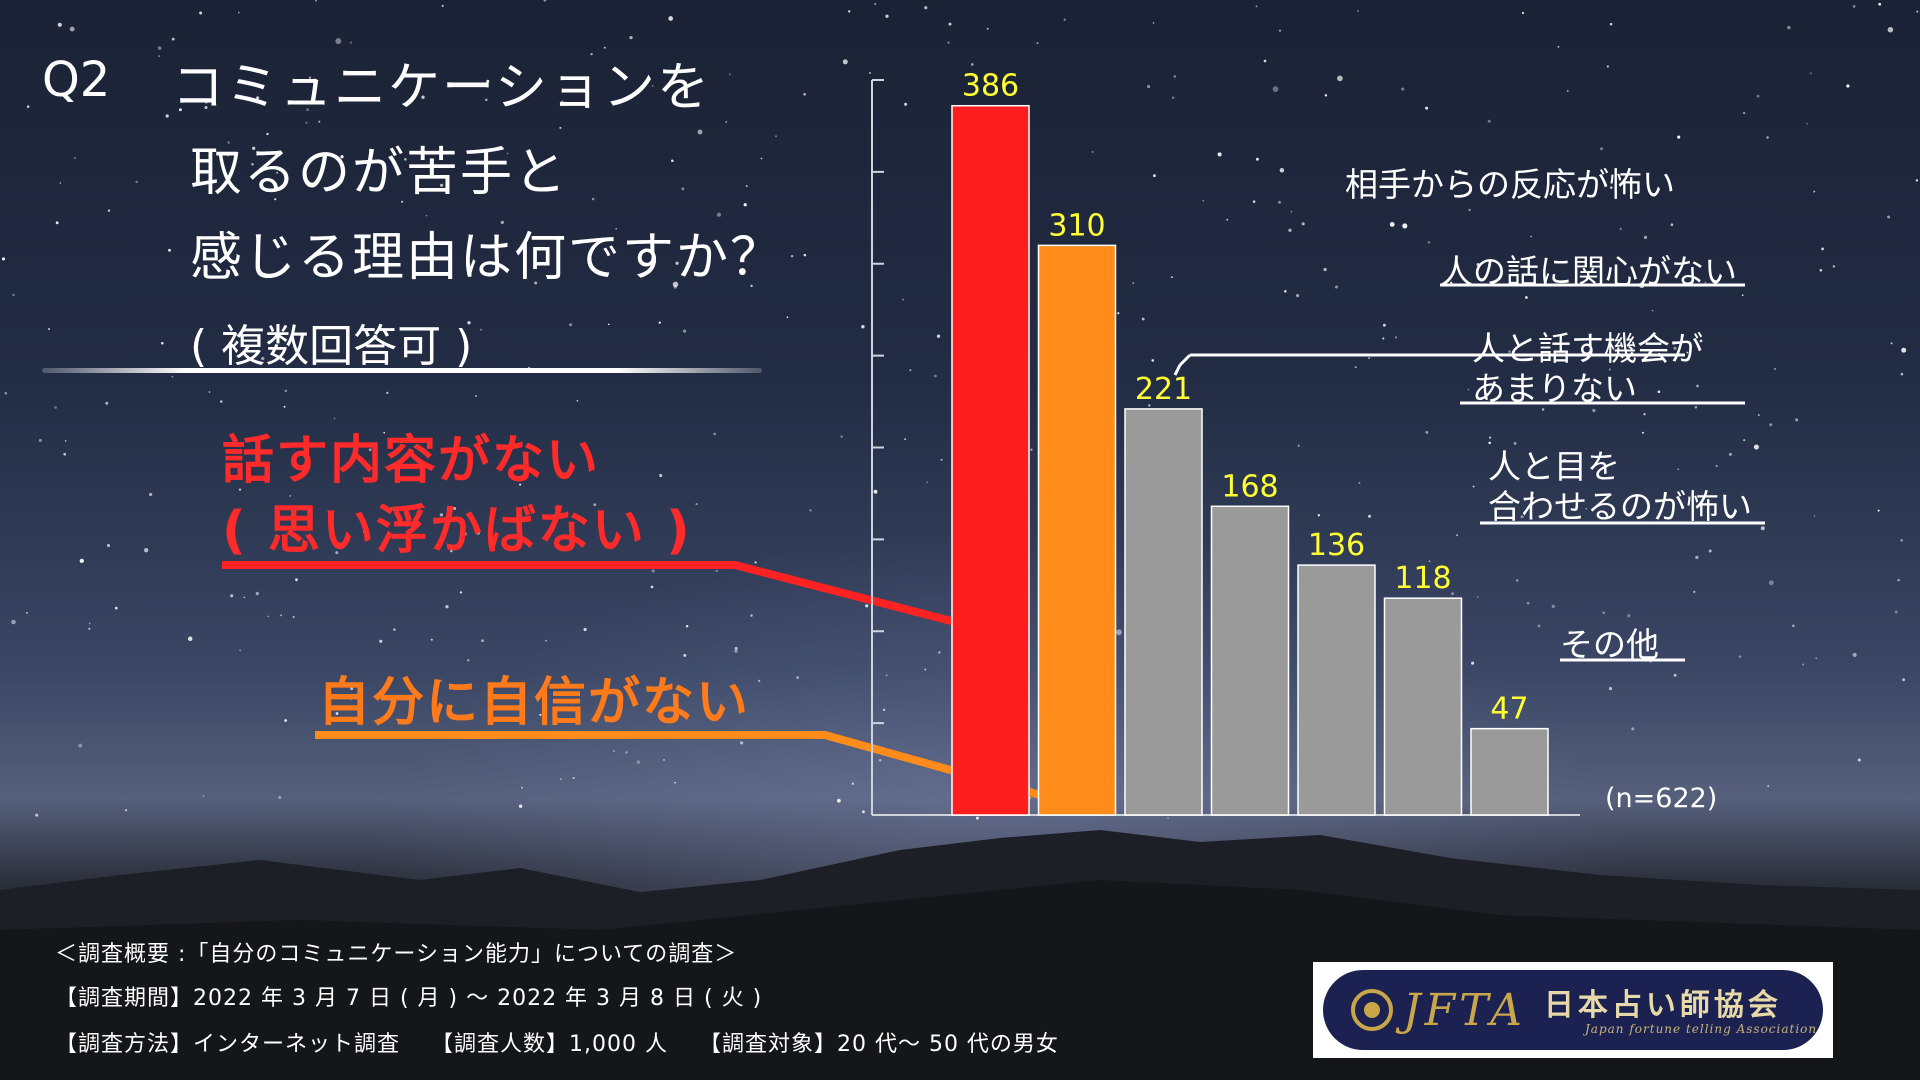 This screenshot has height=1080, width=1920. Describe the element at coordinates (1510, 184) in the screenshot. I see `label-221-reason: 相手からの反応が怖い` at that location.